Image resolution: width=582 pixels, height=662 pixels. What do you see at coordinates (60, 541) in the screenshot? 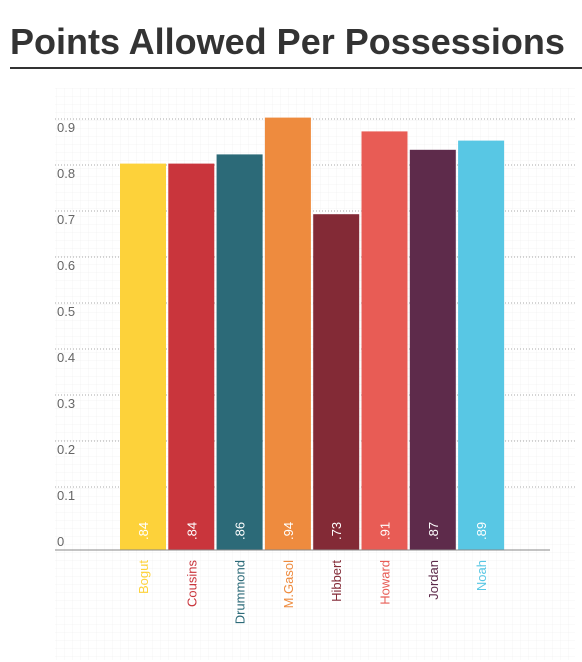
I see `y-tick-label: 0` at bounding box center [60, 541].